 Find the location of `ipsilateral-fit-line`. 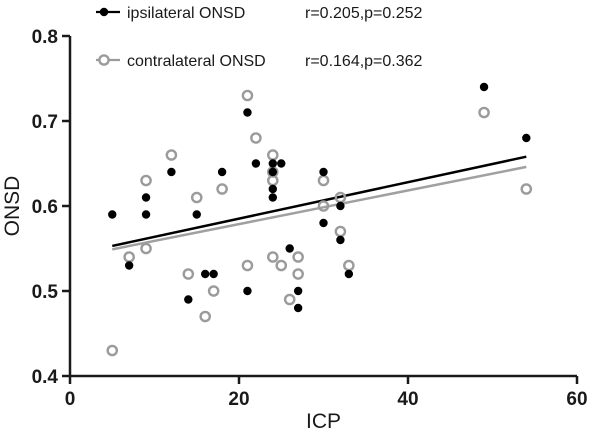

ipsilateral-fit-line is located at coordinates (319, 201).